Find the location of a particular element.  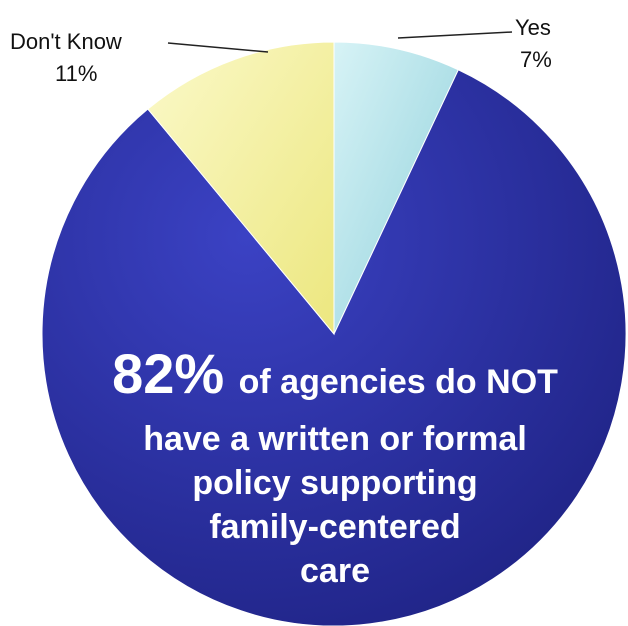

leader-line-dont-know is located at coordinates (218, 47).